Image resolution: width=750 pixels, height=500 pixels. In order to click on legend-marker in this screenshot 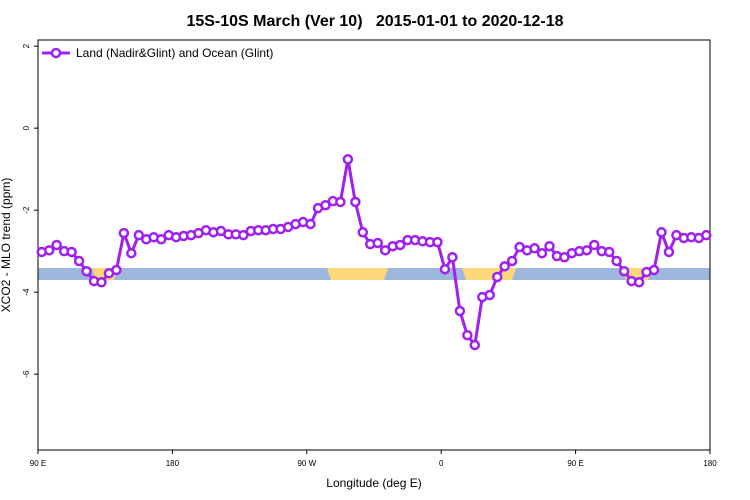, I will do `click(56, 53)`.